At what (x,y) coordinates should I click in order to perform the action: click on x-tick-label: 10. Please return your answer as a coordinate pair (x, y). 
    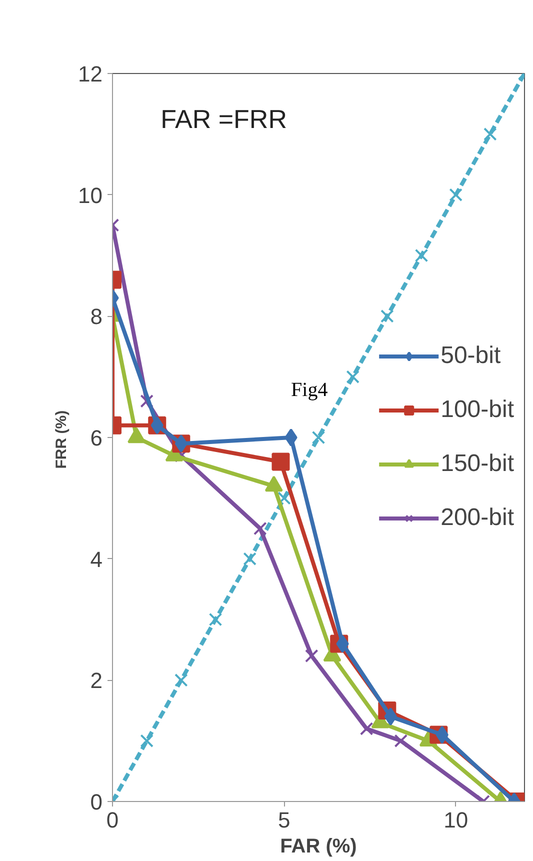
    Looking at the image, I should click on (456, 820).